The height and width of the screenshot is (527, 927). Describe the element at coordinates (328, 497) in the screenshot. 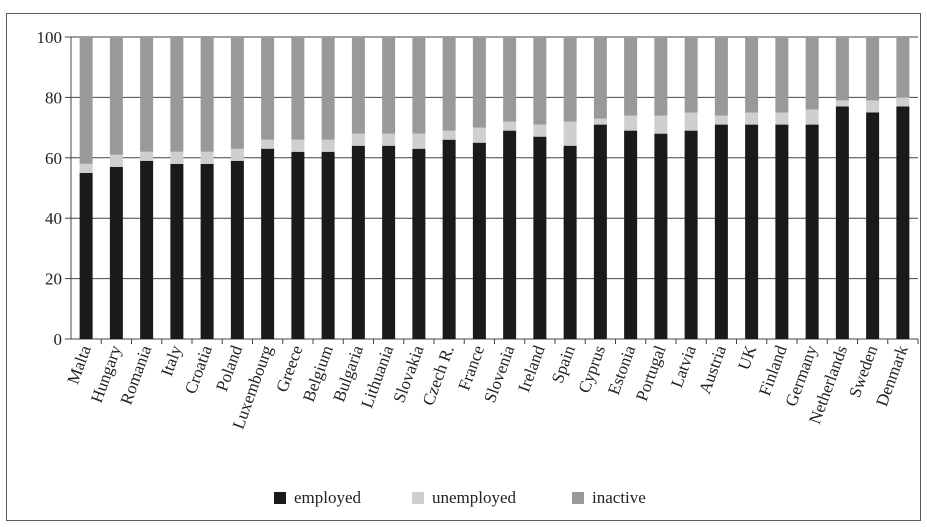

I see `legend-label-employed: employed` at that location.